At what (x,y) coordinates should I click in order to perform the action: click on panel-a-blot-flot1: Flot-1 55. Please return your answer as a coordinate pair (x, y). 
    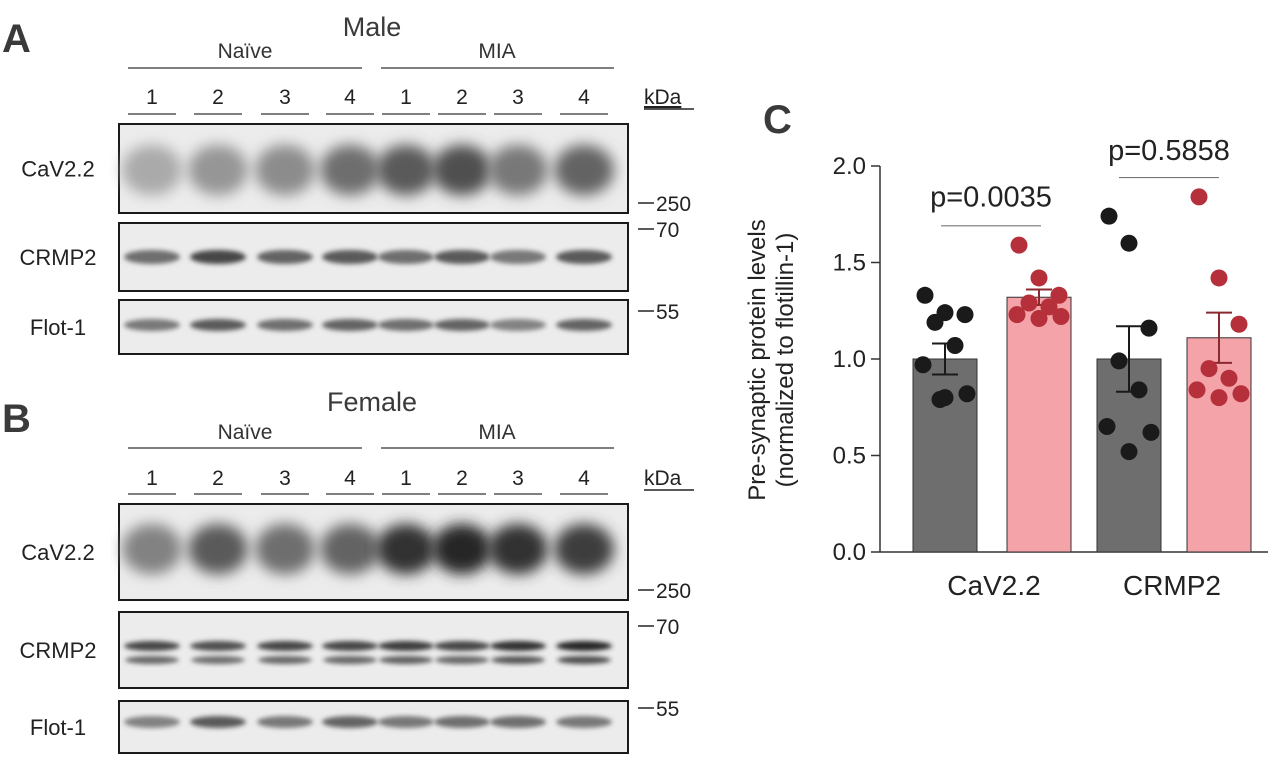
    Looking at the image, I should click on (354, 327).